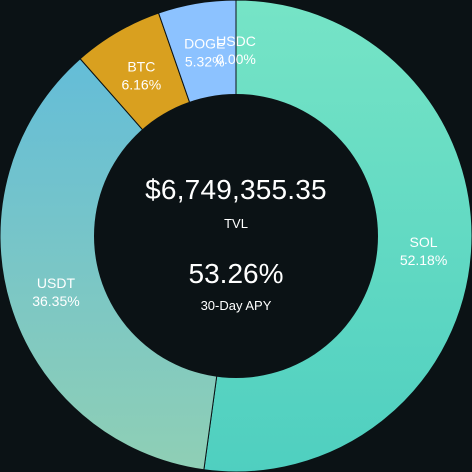  Describe the element at coordinates (141, 76) in the screenshot. I see `slice-label-btc: BTC 6.16%` at that location.